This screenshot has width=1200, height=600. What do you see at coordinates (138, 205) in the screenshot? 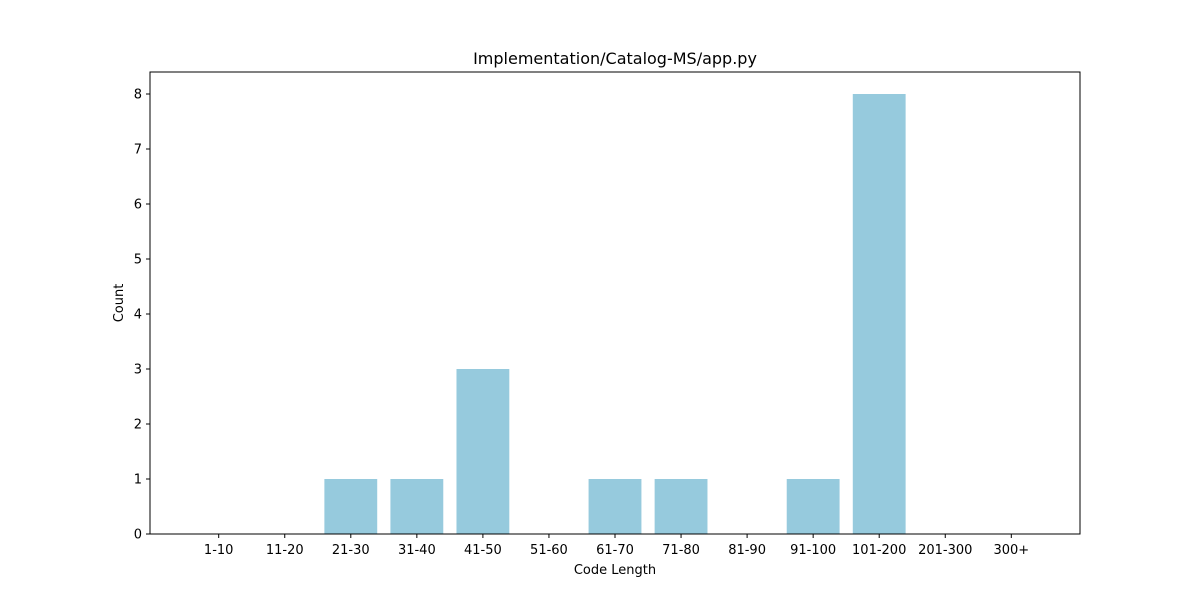
I see `y-tick-label: 6` at bounding box center [138, 205].